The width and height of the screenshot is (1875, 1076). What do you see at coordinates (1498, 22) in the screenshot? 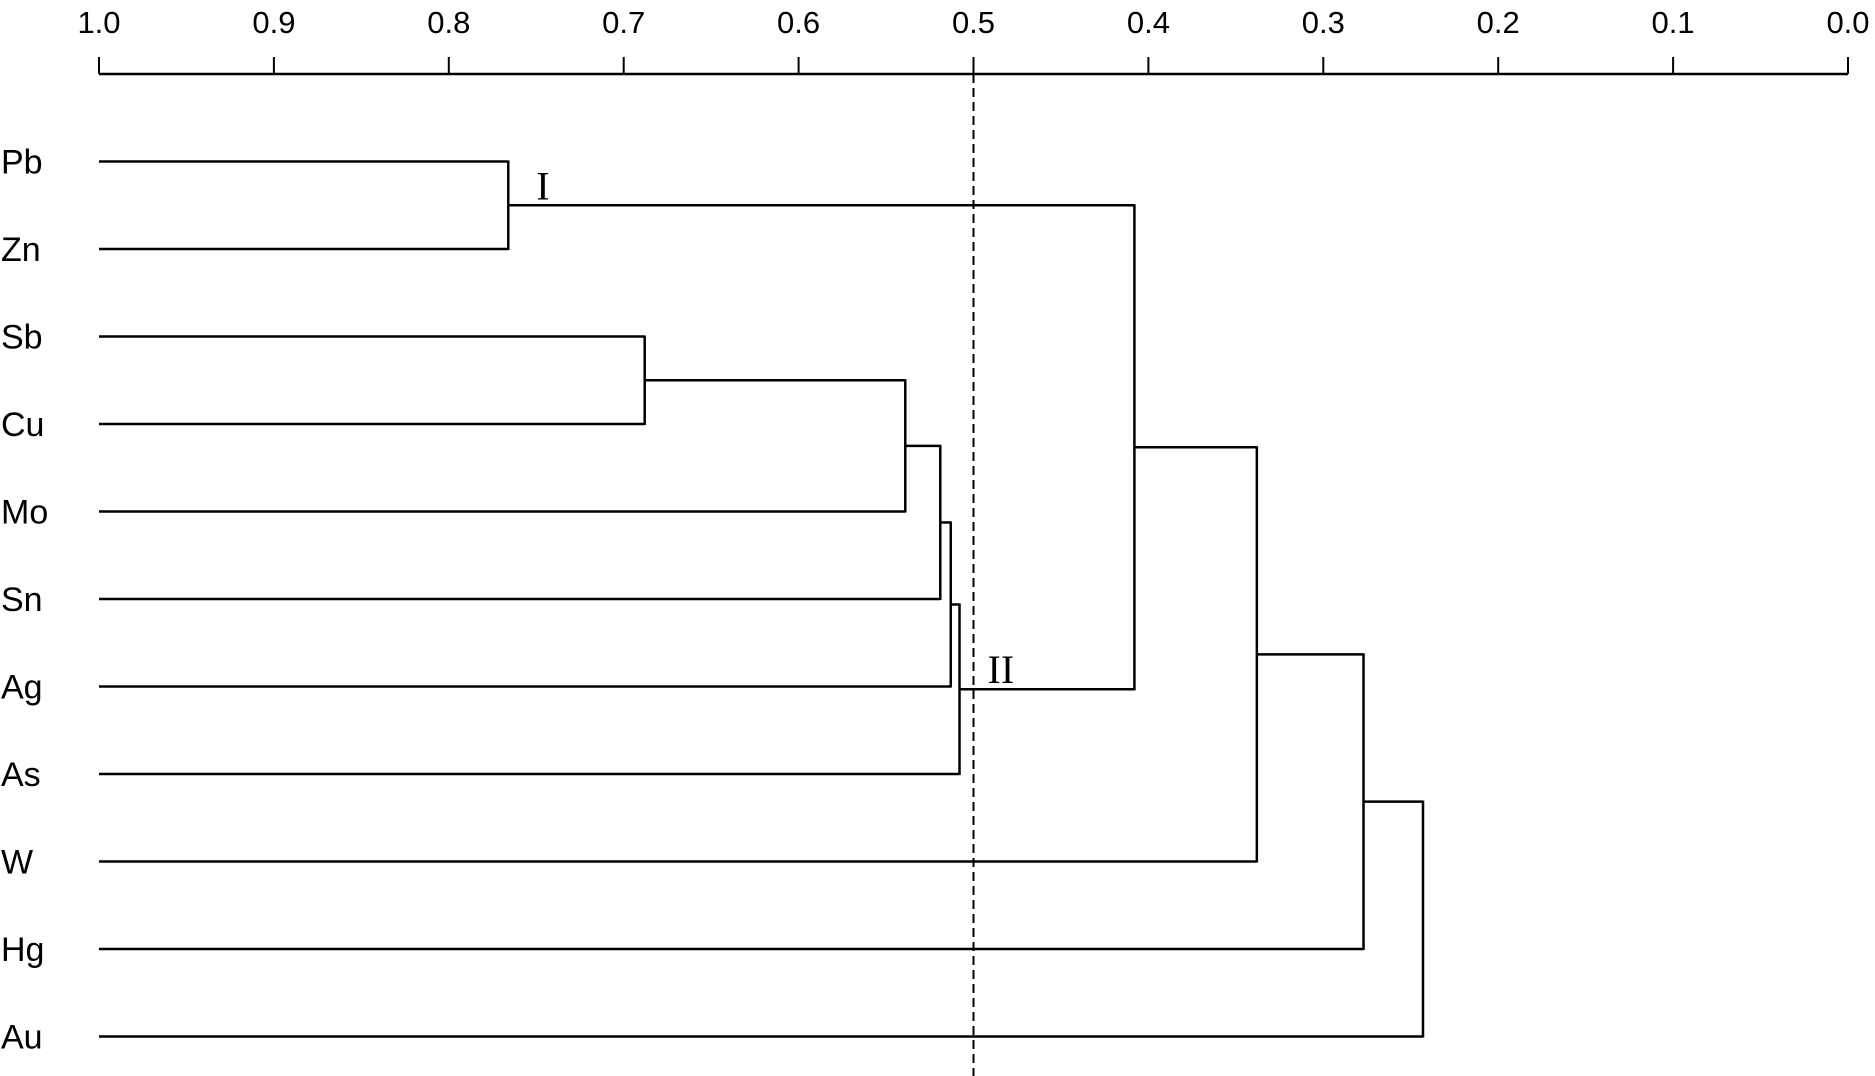
I see `tick-label: 0.2` at bounding box center [1498, 22].